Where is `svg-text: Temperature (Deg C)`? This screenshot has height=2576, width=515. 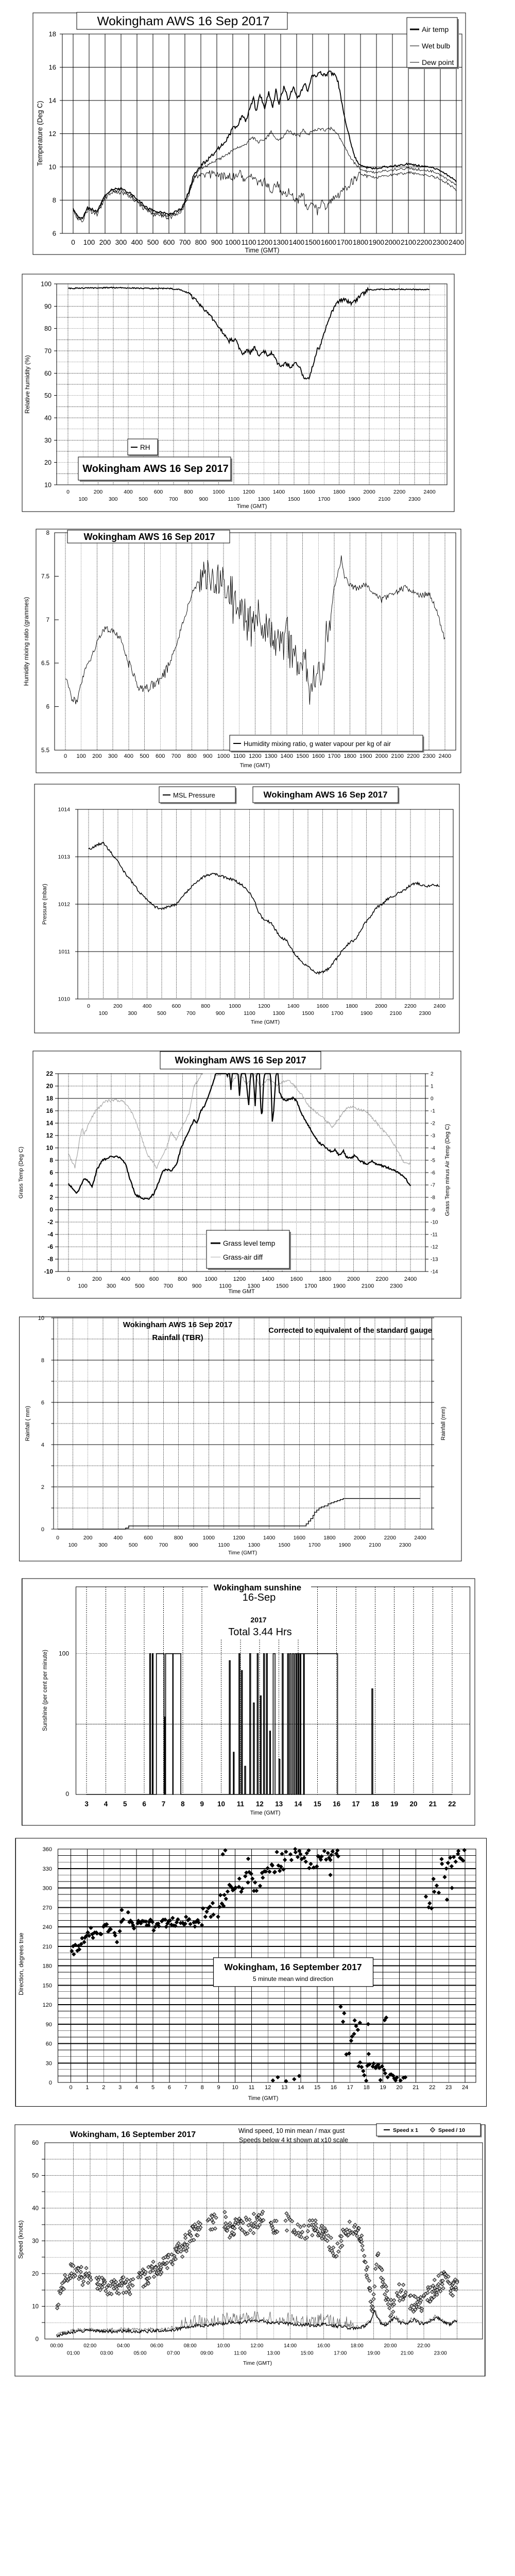 svg-text: Temperature (Deg C) is located at coordinates (40, 133).